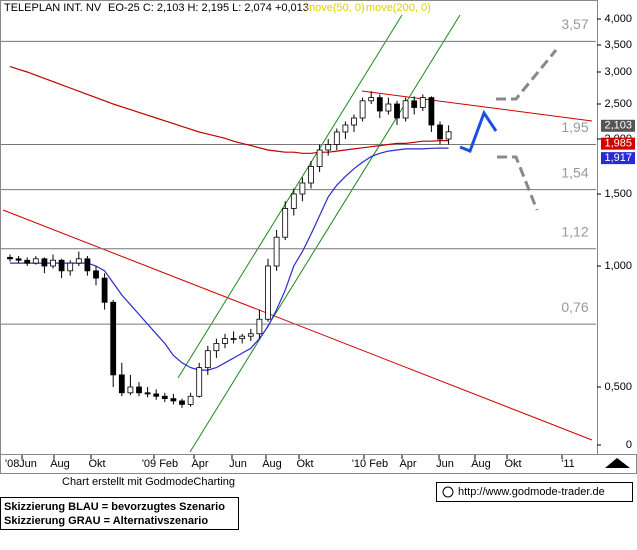 Image resolution: width=637 pixels, height=550 pixels. Describe the element at coordinates (618, 19) in the screenshot. I see `y-tick-label: 4,000` at that location.